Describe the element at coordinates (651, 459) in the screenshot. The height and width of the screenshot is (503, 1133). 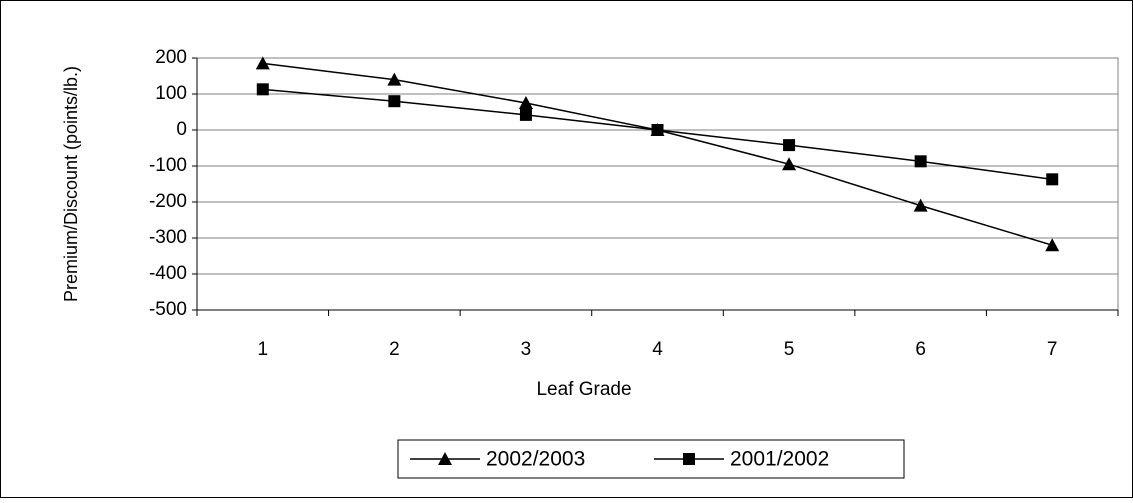
I see `legend-box` at that location.